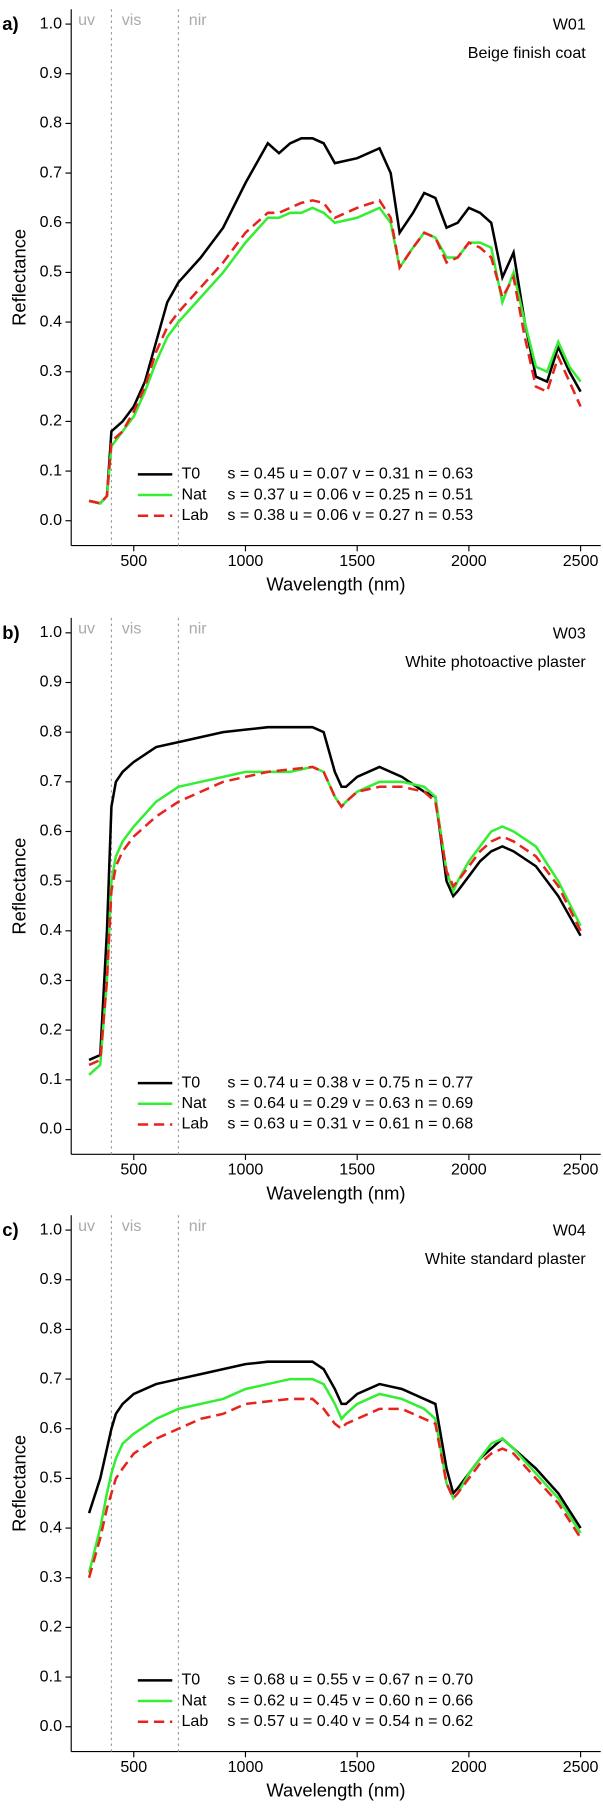 The image size is (603, 1809). Describe the element at coordinates (350, 1082) in the screenshot. I see `legend-stats: s = 0.74 u = 0.38 v = 0.75 n = 0.77` at that location.